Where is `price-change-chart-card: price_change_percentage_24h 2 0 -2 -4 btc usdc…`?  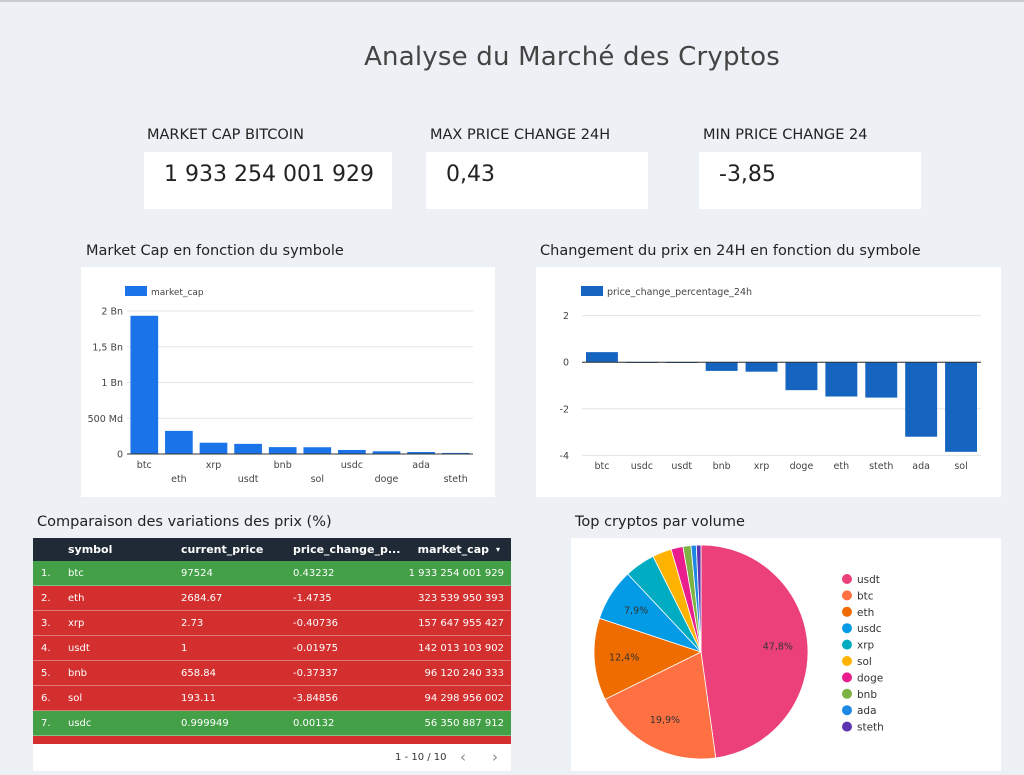
price-change-chart-card: price_change_percentage_24h 2 0 -2 -4 btc usdc… is located at coordinates (768, 382).